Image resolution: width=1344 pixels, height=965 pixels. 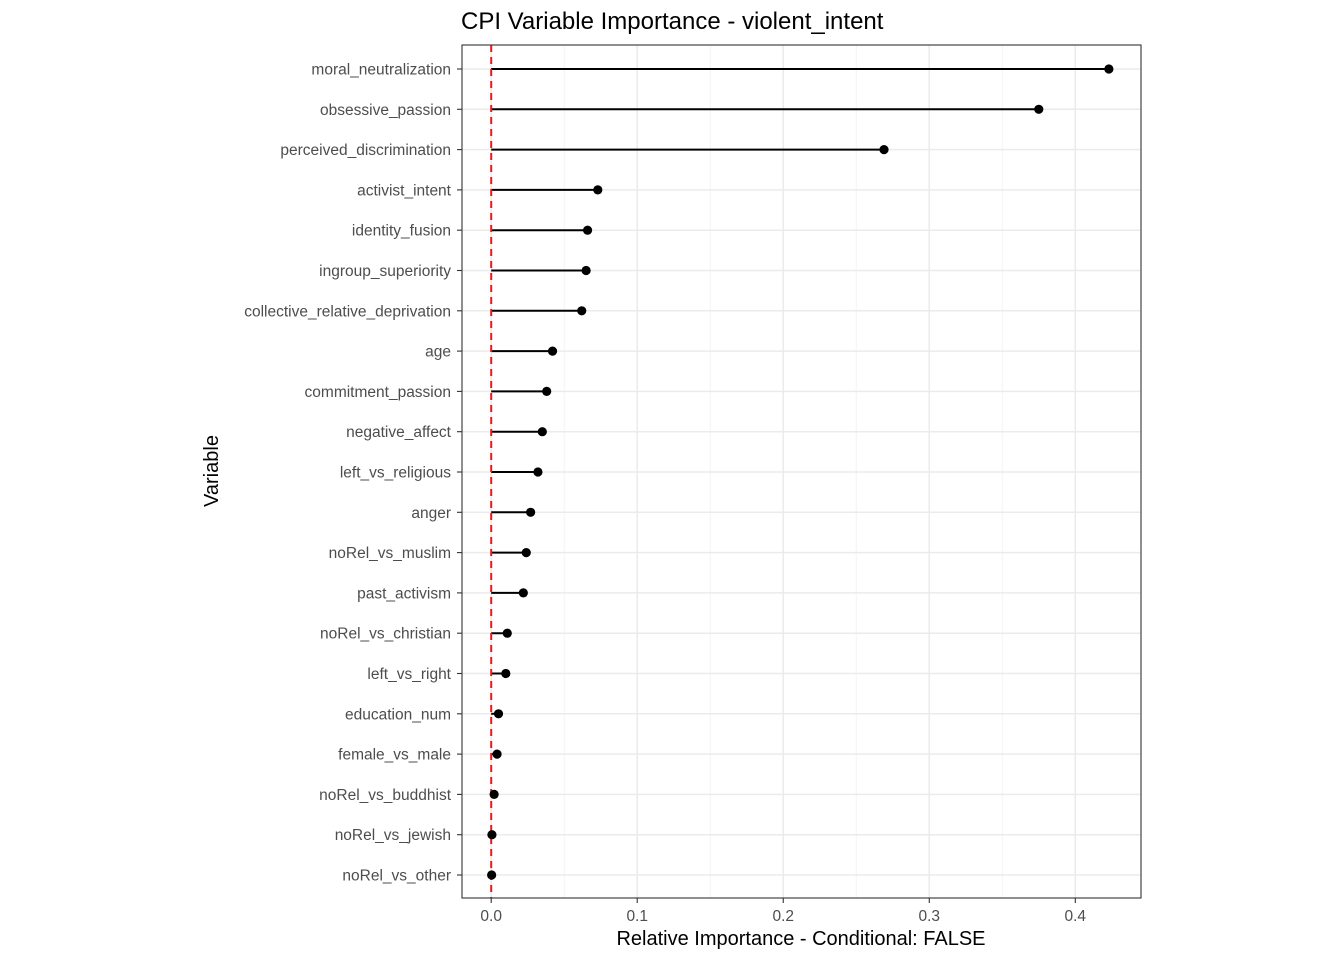 What do you see at coordinates (637, 916) in the screenshot?
I see `x-tick-label: 0.1` at bounding box center [637, 916].